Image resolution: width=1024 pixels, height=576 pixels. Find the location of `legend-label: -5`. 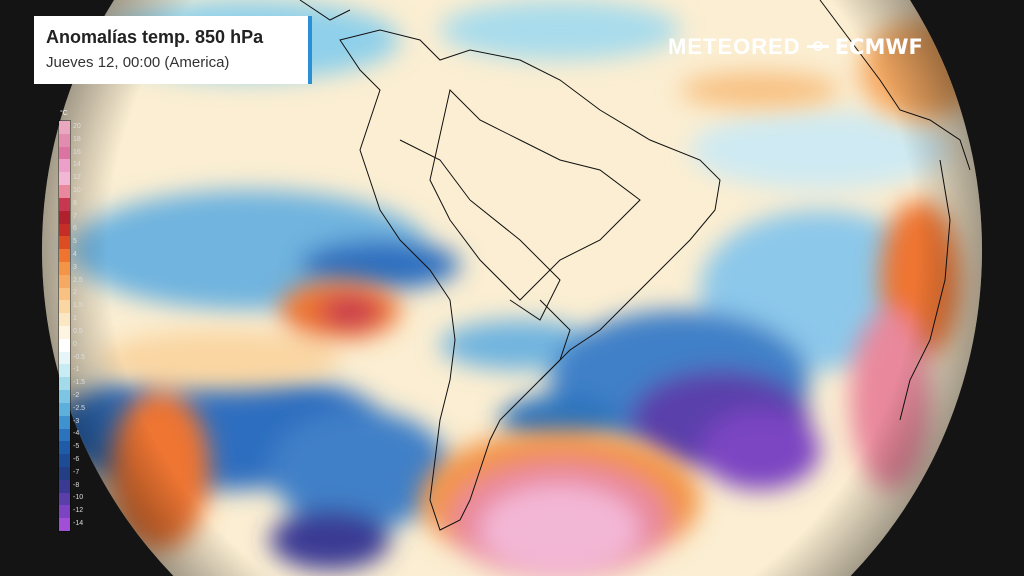

legend-label: -5 is located at coordinates (76, 447).